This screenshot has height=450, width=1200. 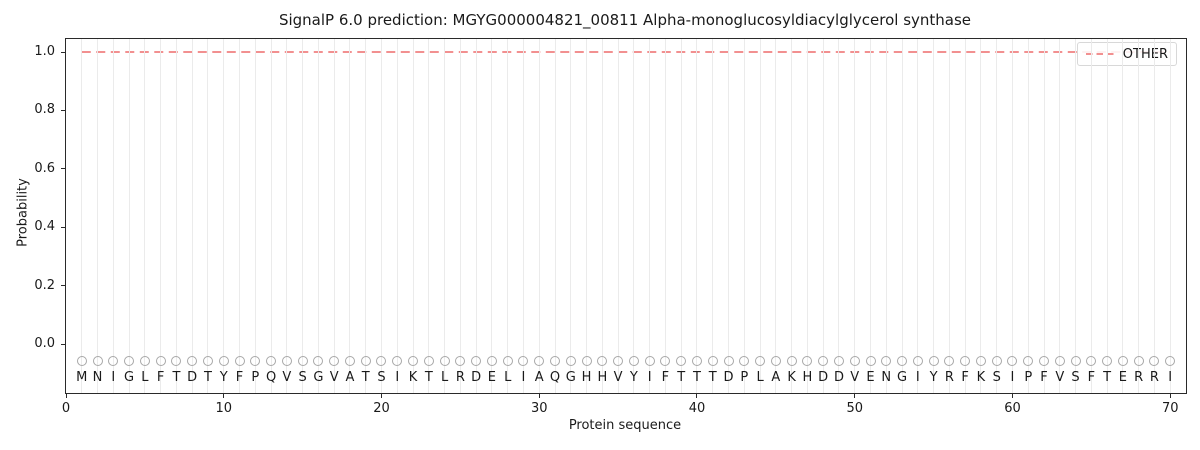 What do you see at coordinates (744, 377) in the screenshot?
I see `residue-letter: P` at bounding box center [744, 377].